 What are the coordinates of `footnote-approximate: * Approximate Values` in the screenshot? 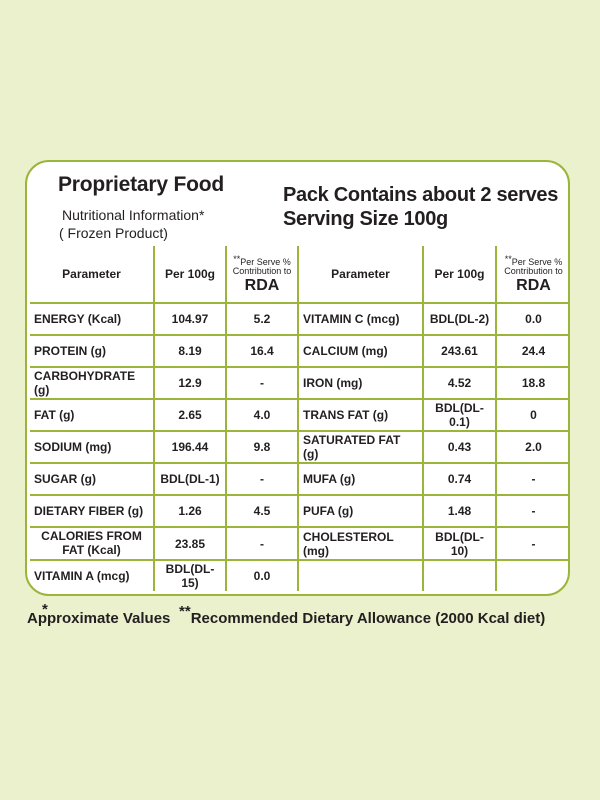 It's located at (99, 614).